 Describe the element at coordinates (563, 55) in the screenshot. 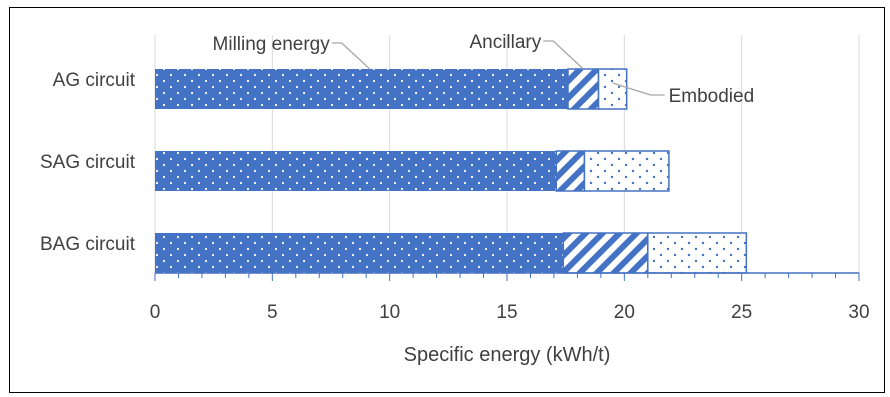

I see `ancillary-leader-line` at that location.